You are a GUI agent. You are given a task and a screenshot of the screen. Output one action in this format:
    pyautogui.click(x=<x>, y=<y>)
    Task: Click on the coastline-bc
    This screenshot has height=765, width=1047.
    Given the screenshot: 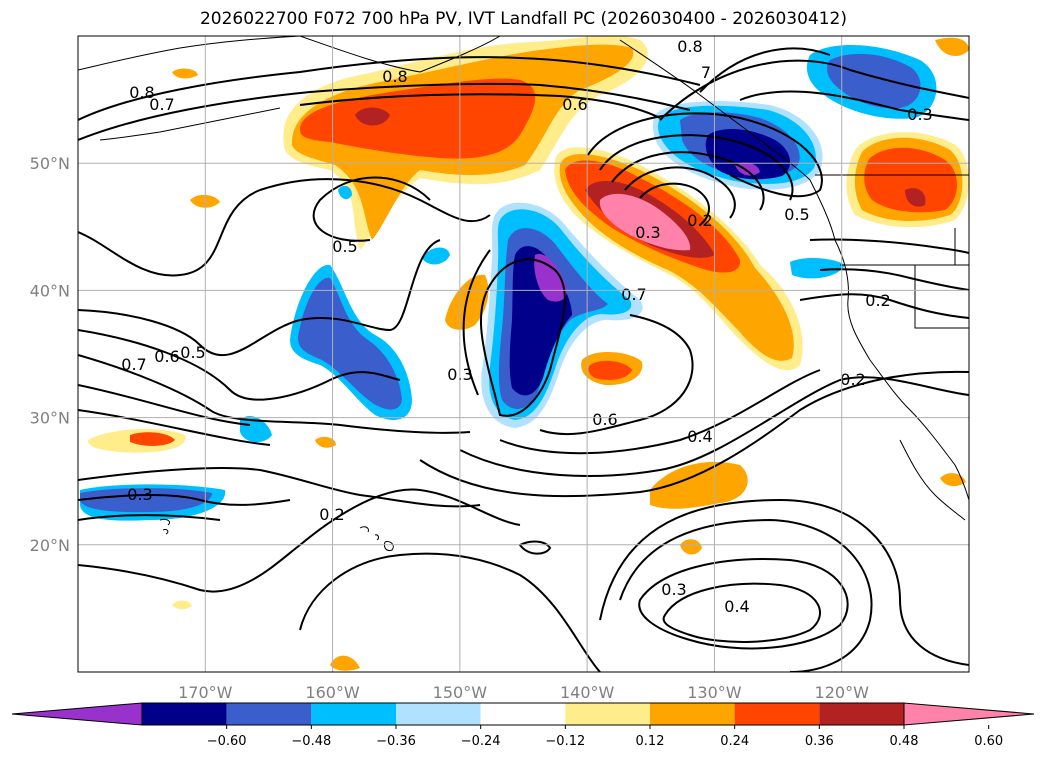 What is the action you would take?
    pyautogui.click(x=840, y=270)
    